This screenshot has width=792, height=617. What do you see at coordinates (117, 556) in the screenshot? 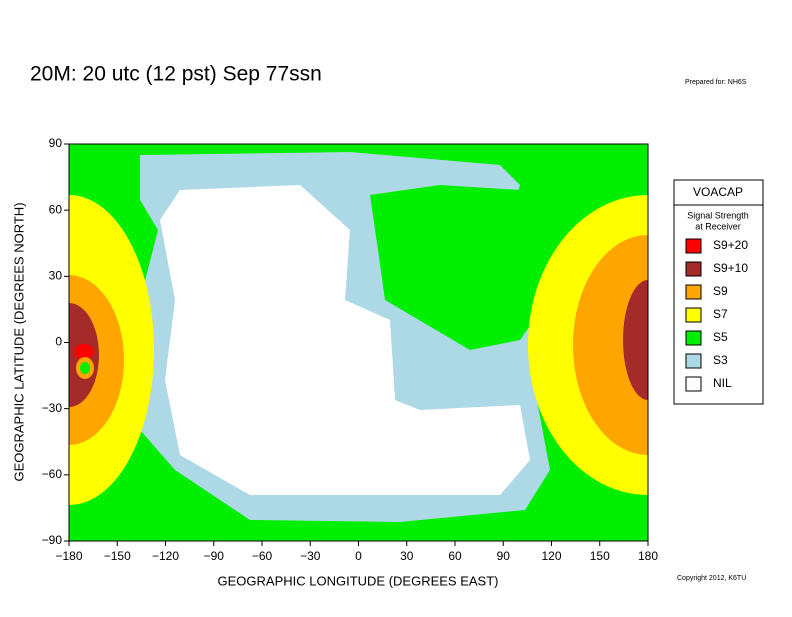
I see `x-tick-label: −150` at bounding box center [117, 556].